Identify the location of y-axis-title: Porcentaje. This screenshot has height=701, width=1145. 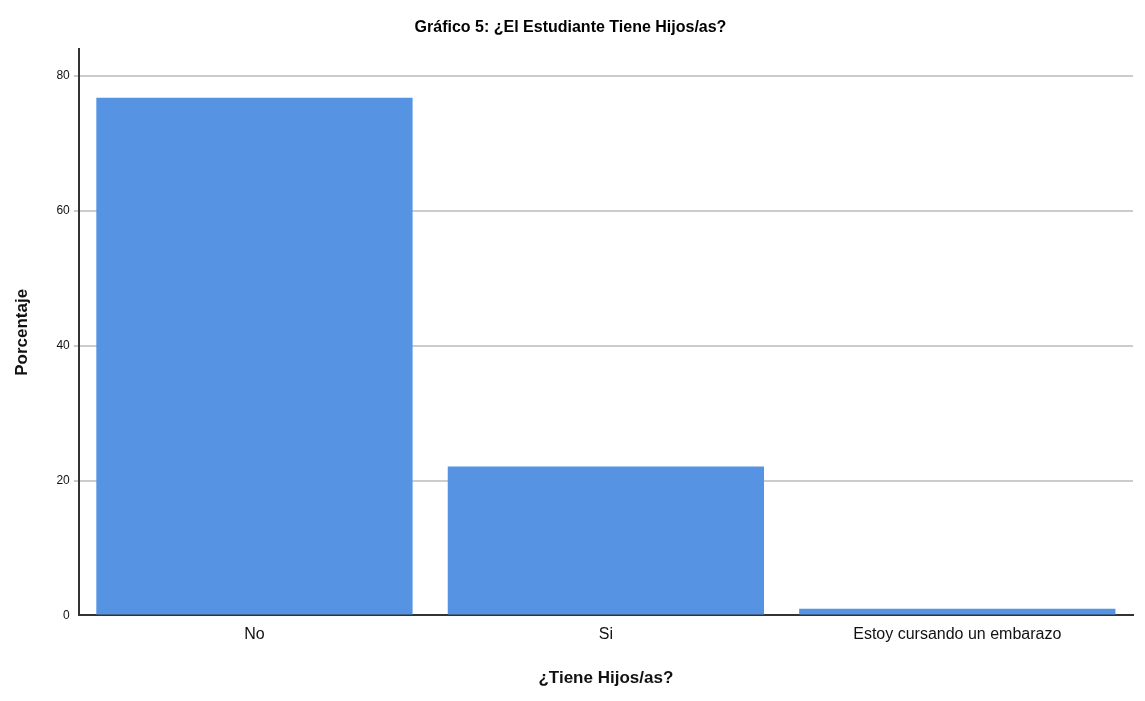
(21, 332).